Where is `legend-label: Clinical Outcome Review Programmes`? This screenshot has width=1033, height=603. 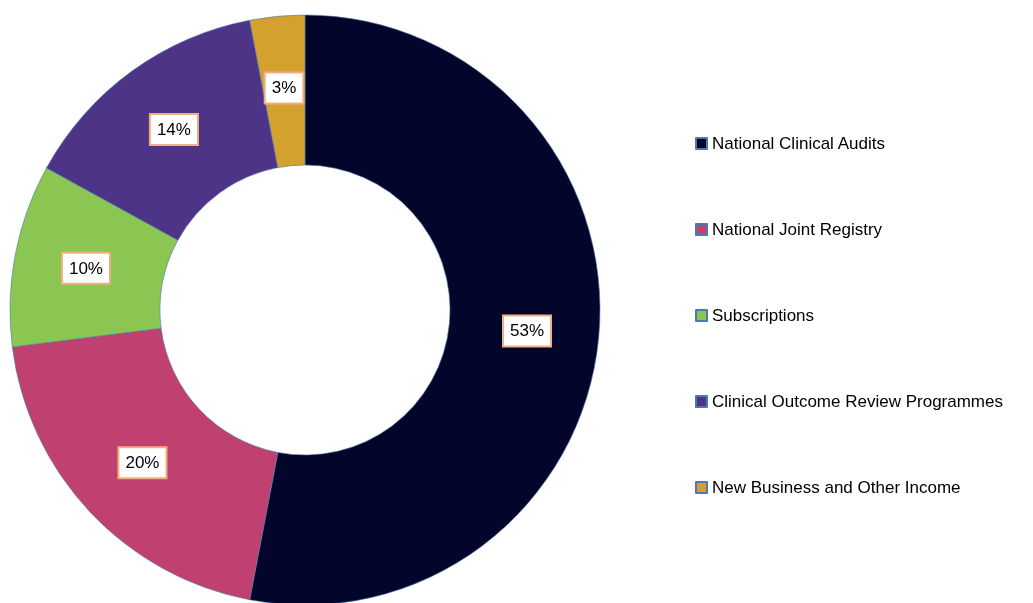
legend-label: Clinical Outcome Review Programmes is located at coordinates (857, 401).